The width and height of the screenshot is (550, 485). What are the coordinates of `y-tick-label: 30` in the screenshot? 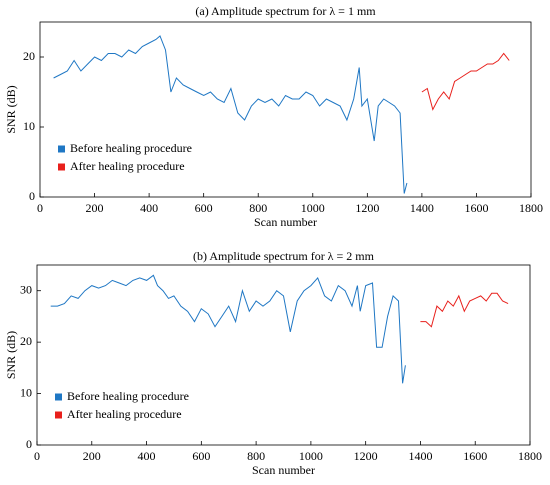 It's located at (26, 289).